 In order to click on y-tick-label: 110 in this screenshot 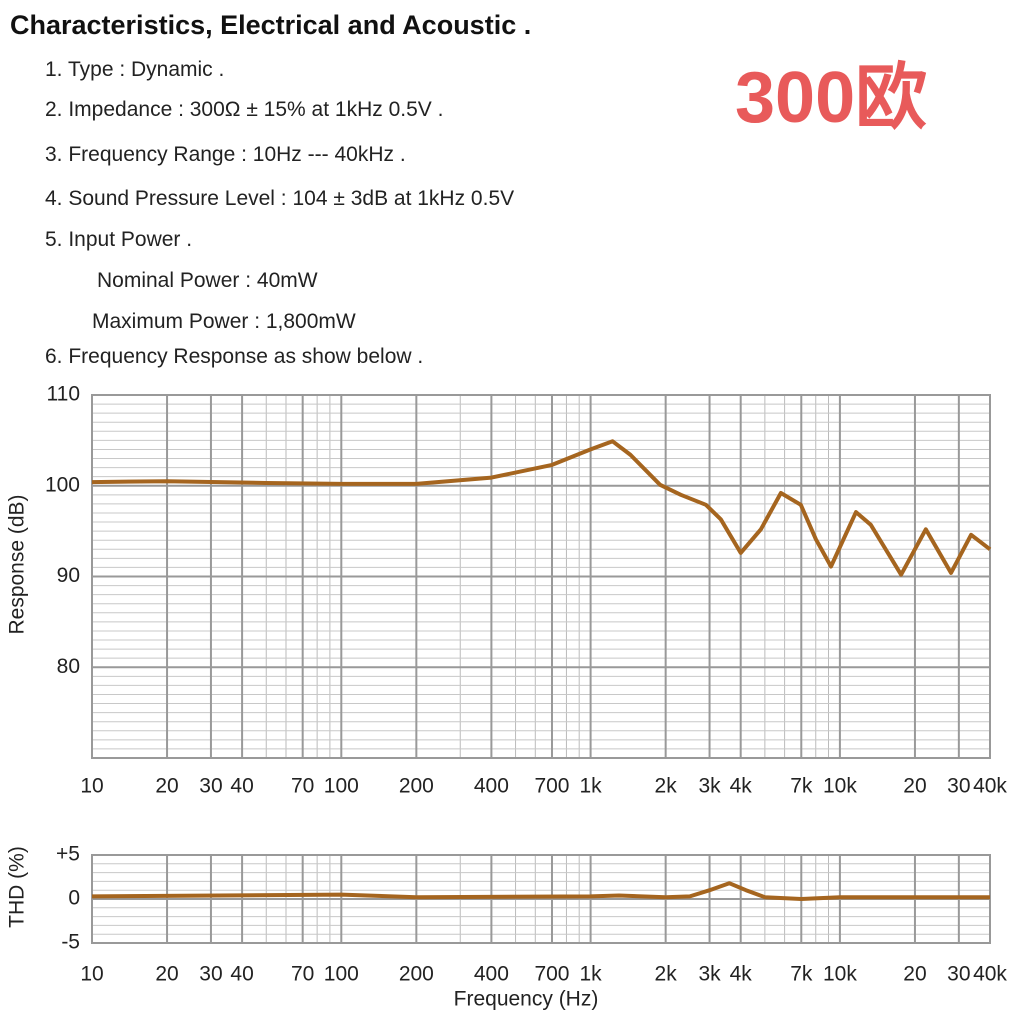, I will do `click(63, 394)`.